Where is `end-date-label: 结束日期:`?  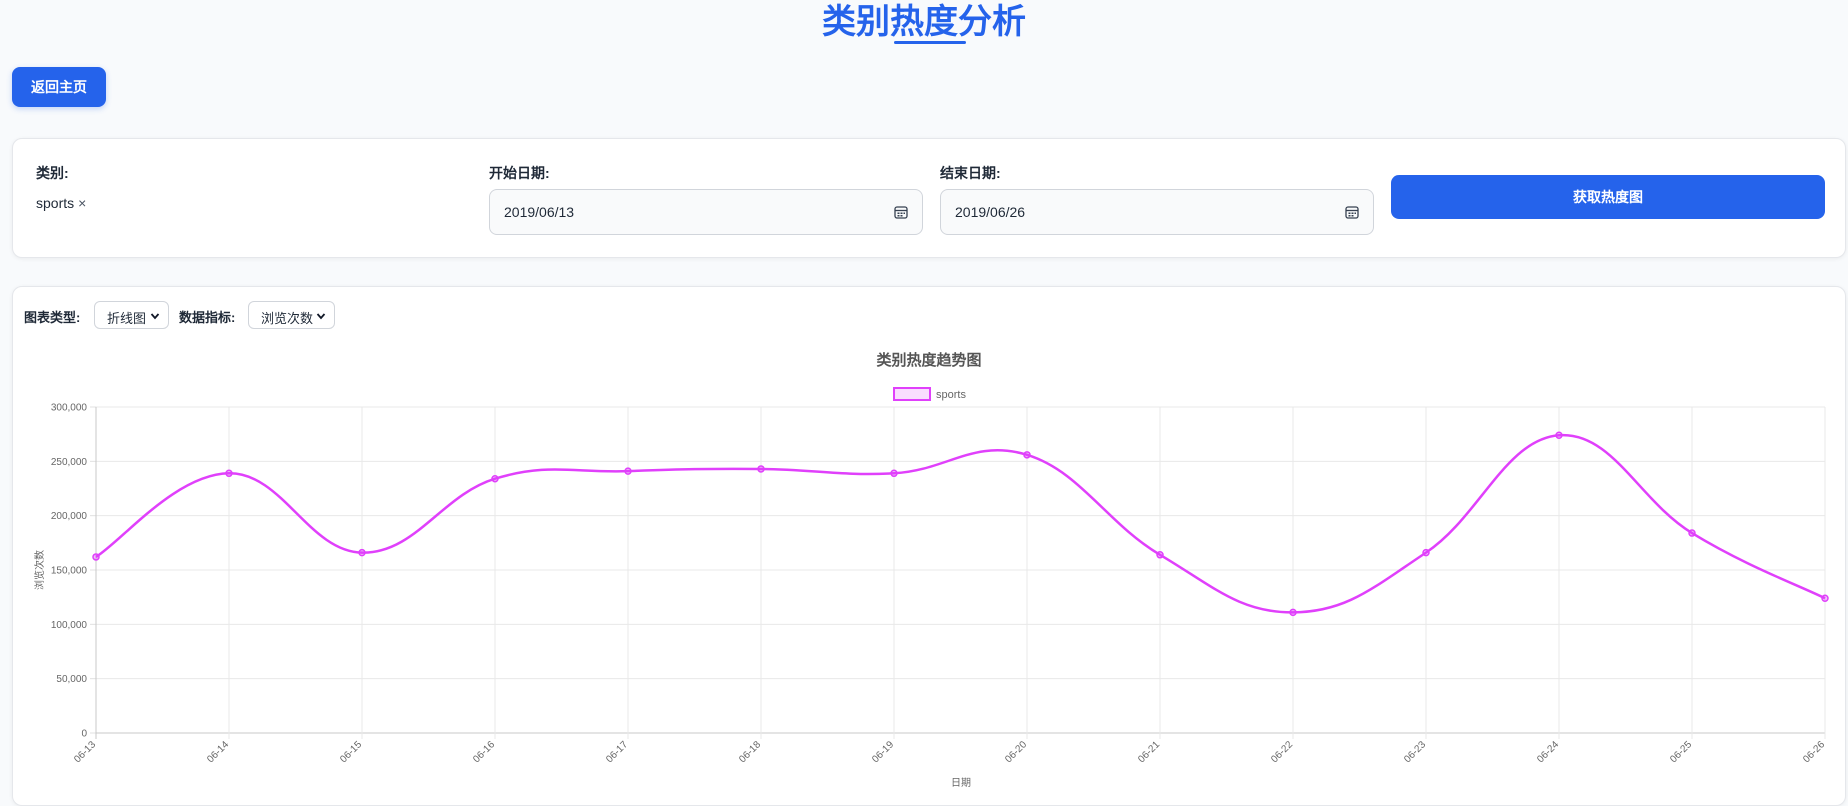
end-date-label: 结束日期: is located at coordinates (970, 173).